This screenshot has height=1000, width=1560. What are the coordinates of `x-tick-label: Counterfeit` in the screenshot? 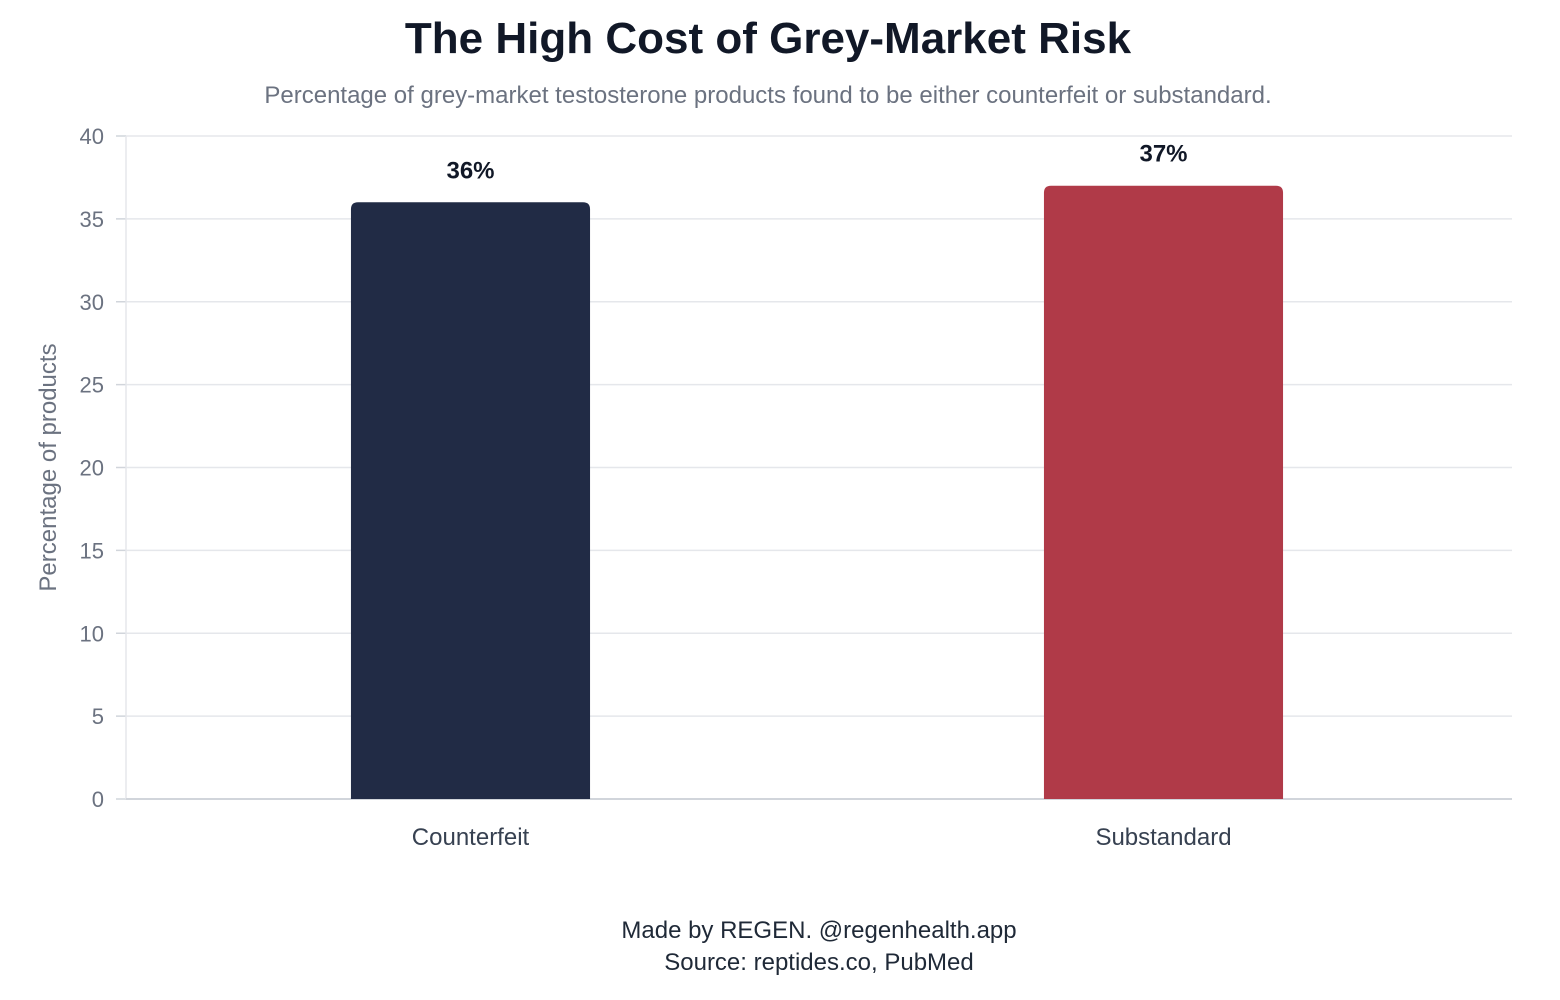 It's located at (471, 837).